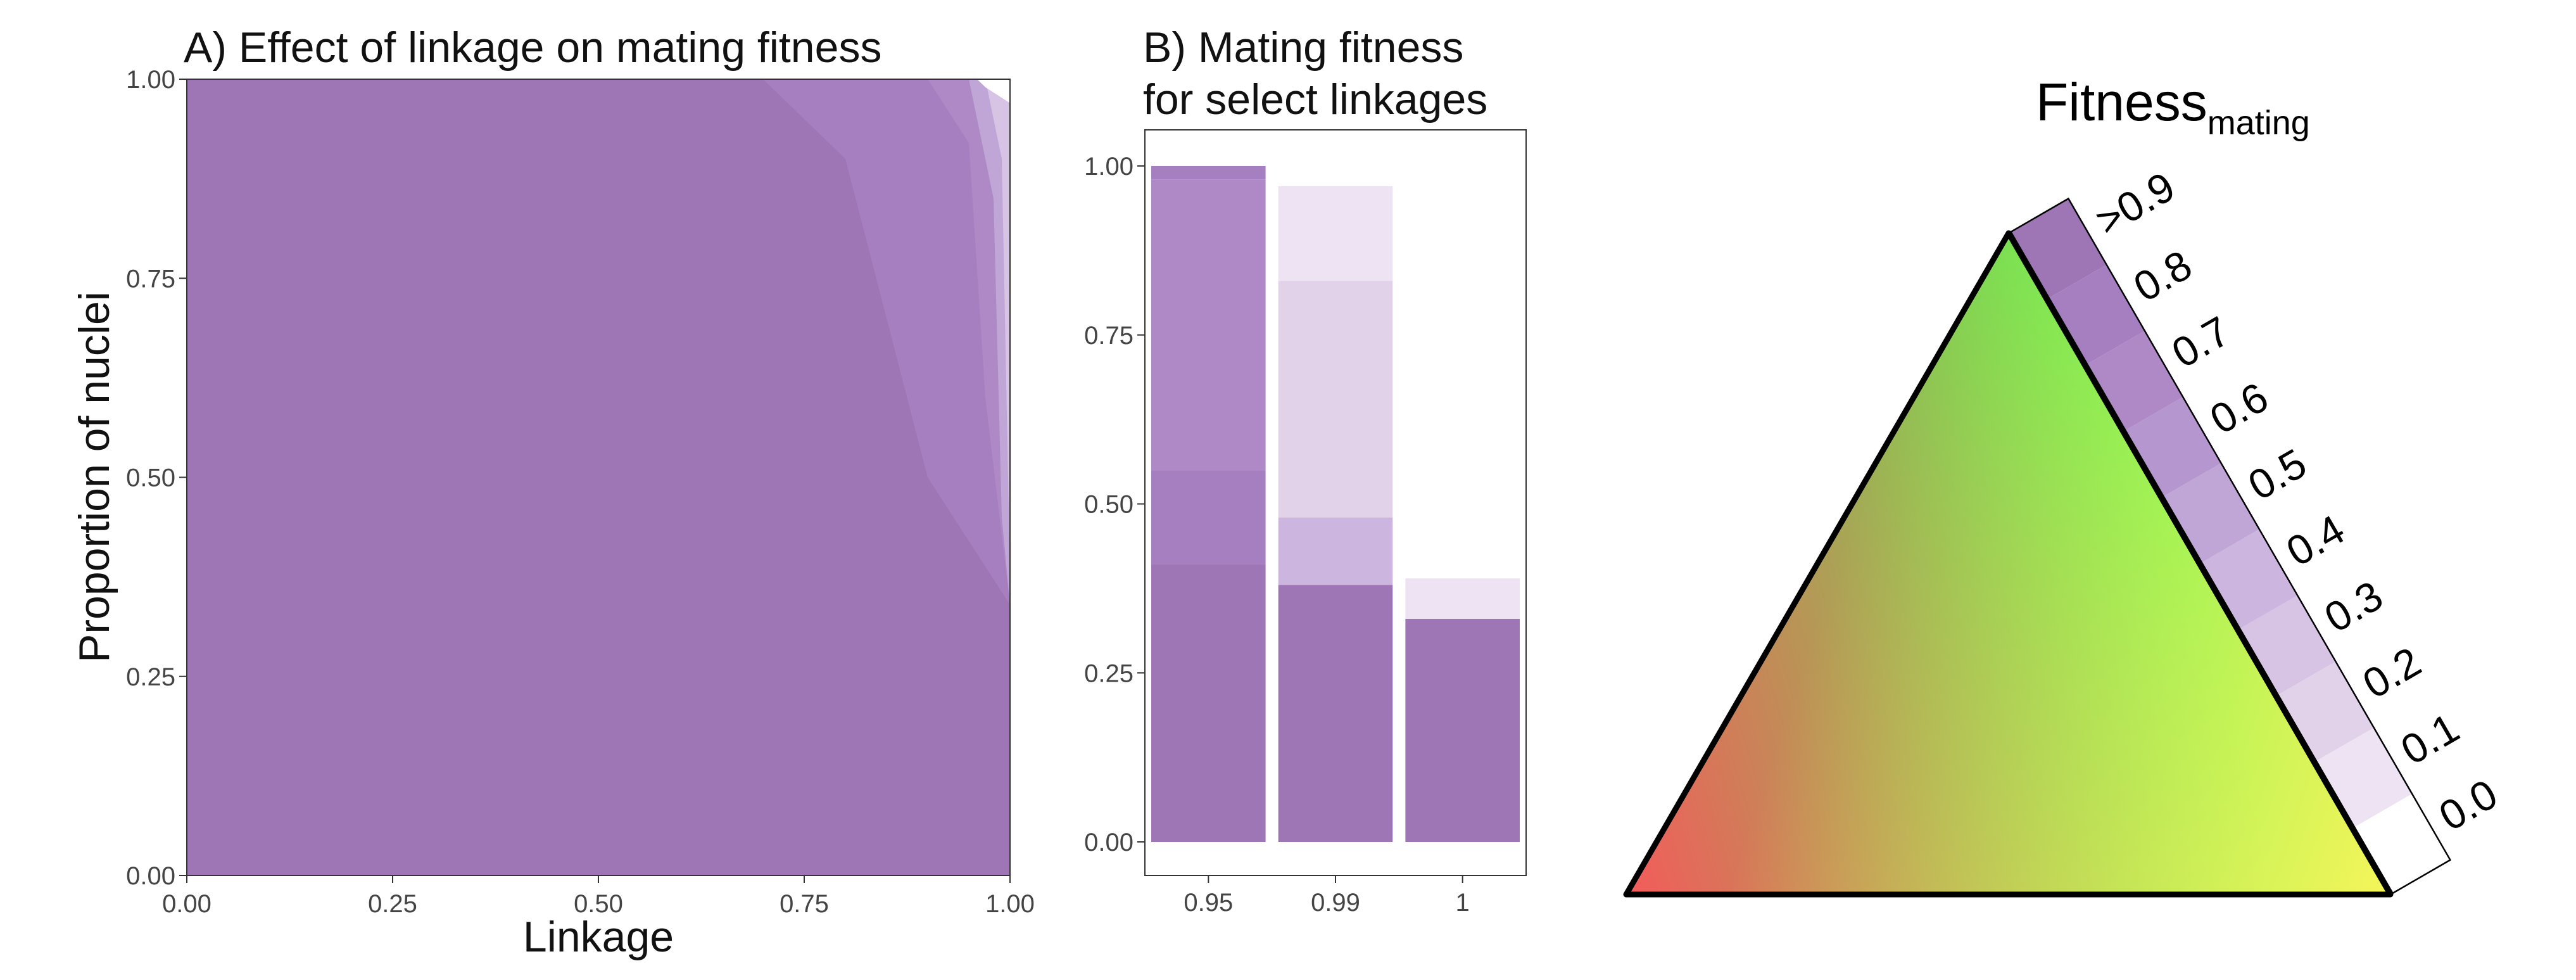 The image size is (2576, 980). I want to click on legend-title-main: Fitness, so click(2121, 102).